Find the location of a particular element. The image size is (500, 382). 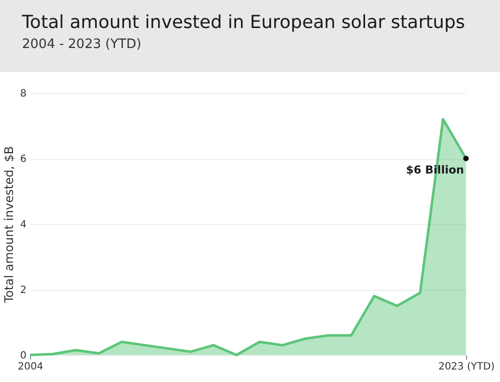

chart-subtitle: 2004 - 2023 (YTD) is located at coordinates (82, 44).